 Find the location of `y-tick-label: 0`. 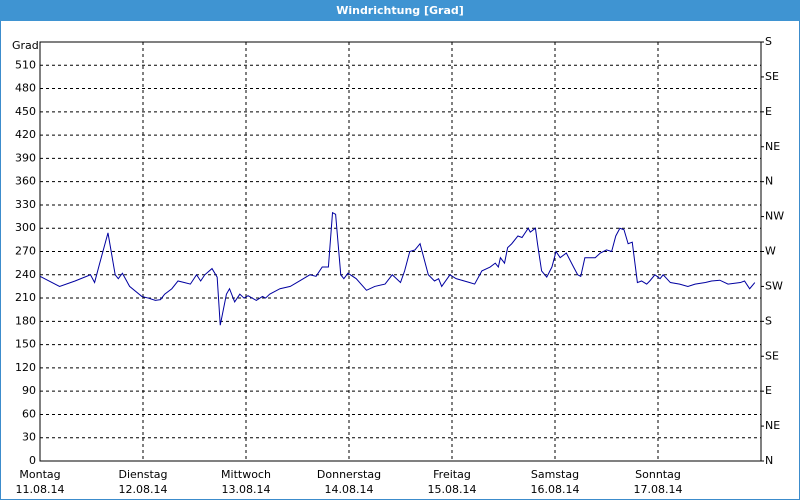

y-tick-label: 0 is located at coordinates (32, 460).